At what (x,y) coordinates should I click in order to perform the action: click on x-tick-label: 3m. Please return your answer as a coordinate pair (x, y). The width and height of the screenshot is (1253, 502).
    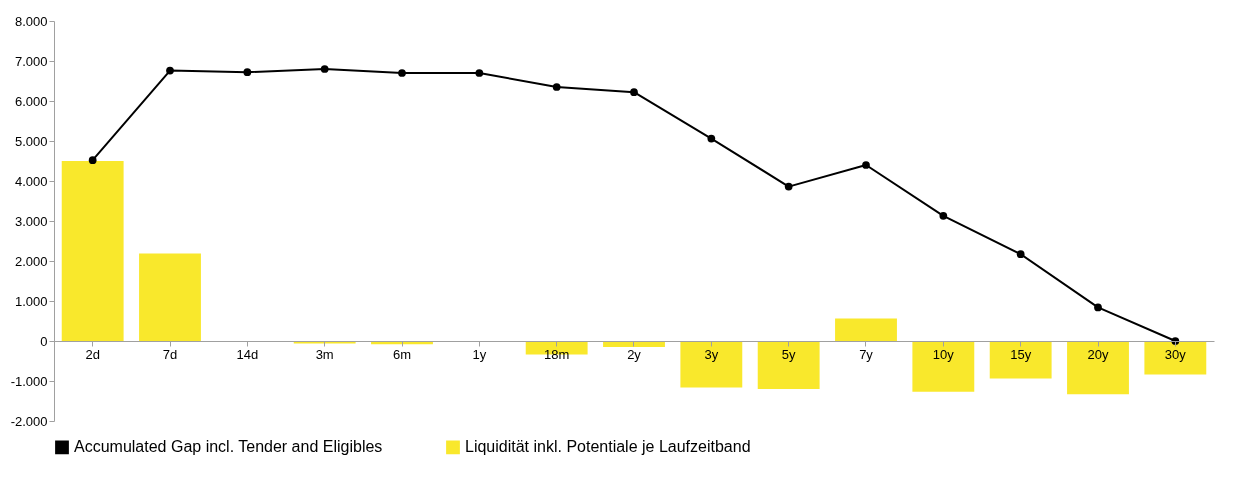
    Looking at the image, I should click on (324, 354).